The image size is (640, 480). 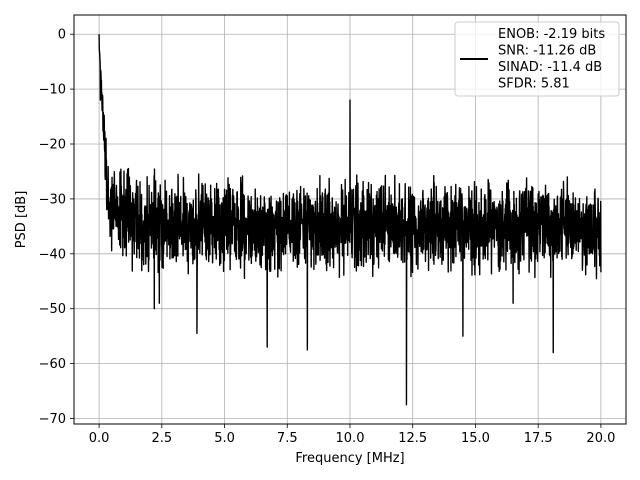 I want to click on x-tick-label: 5.0, so click(x=224, y=438).